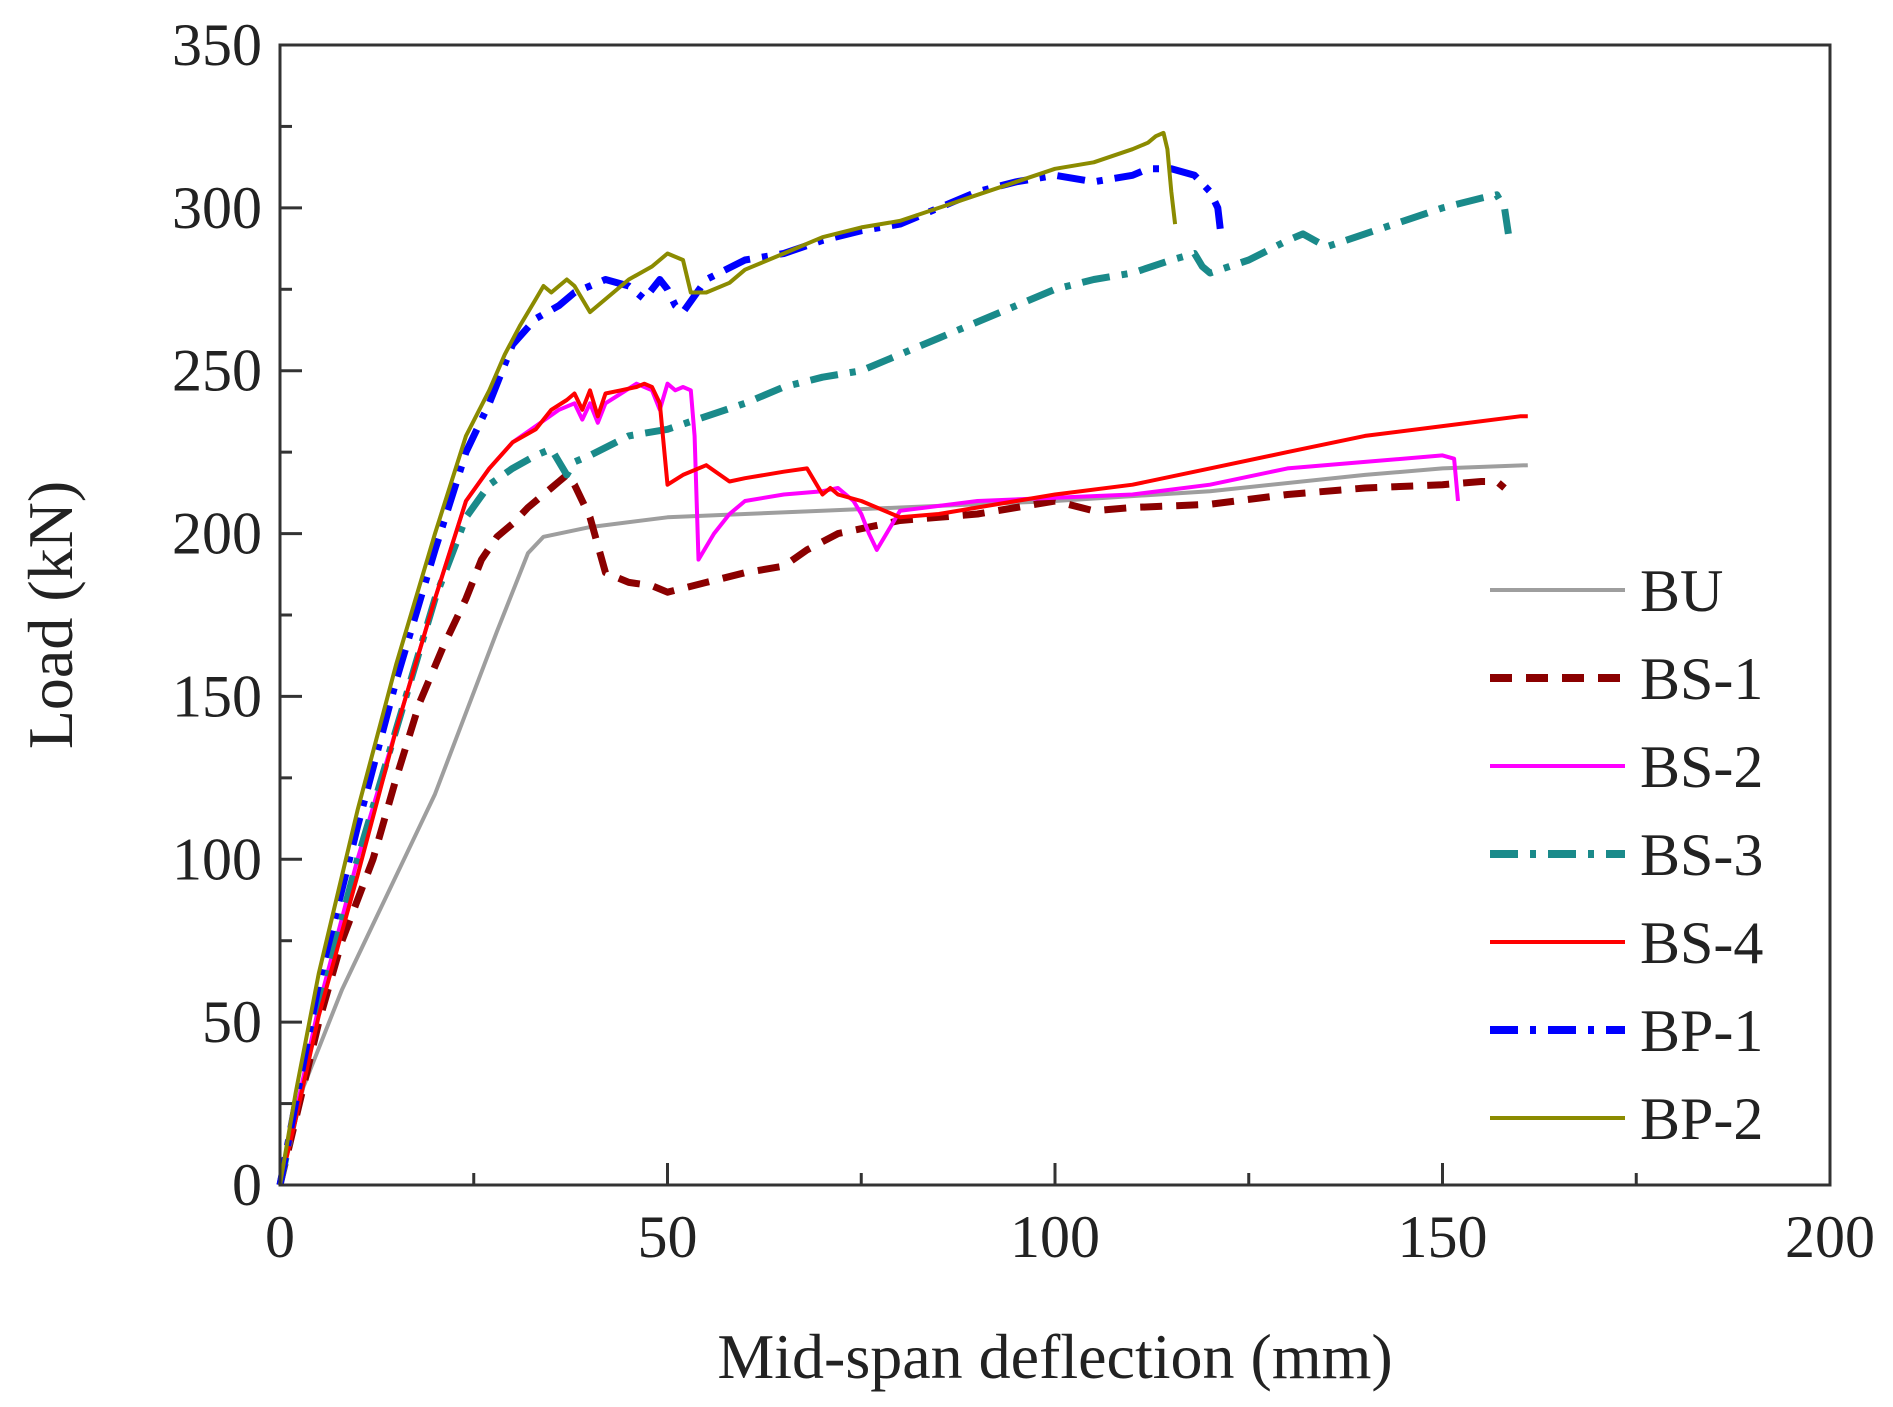  I want to click on x-tick-label: 200, so click(1830, 1237).